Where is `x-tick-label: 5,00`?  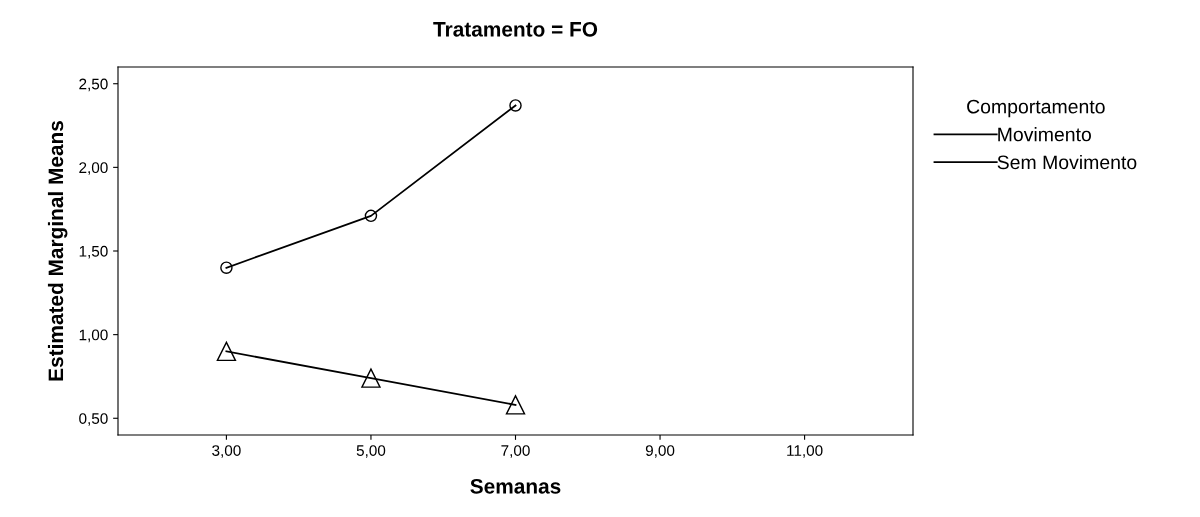 x-tick-label: 5,00 is located at coordinates (371, 451).